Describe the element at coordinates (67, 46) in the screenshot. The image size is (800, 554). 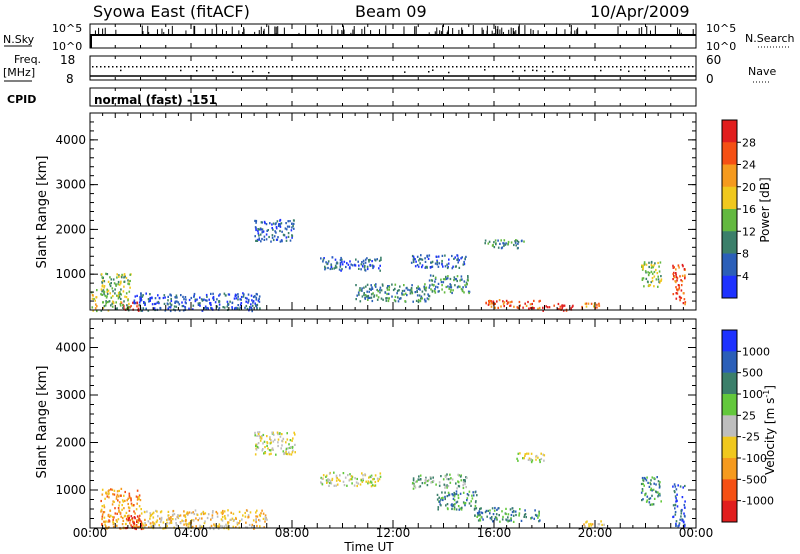
I see `nsky-tick-bottom: 10^0` at that location.